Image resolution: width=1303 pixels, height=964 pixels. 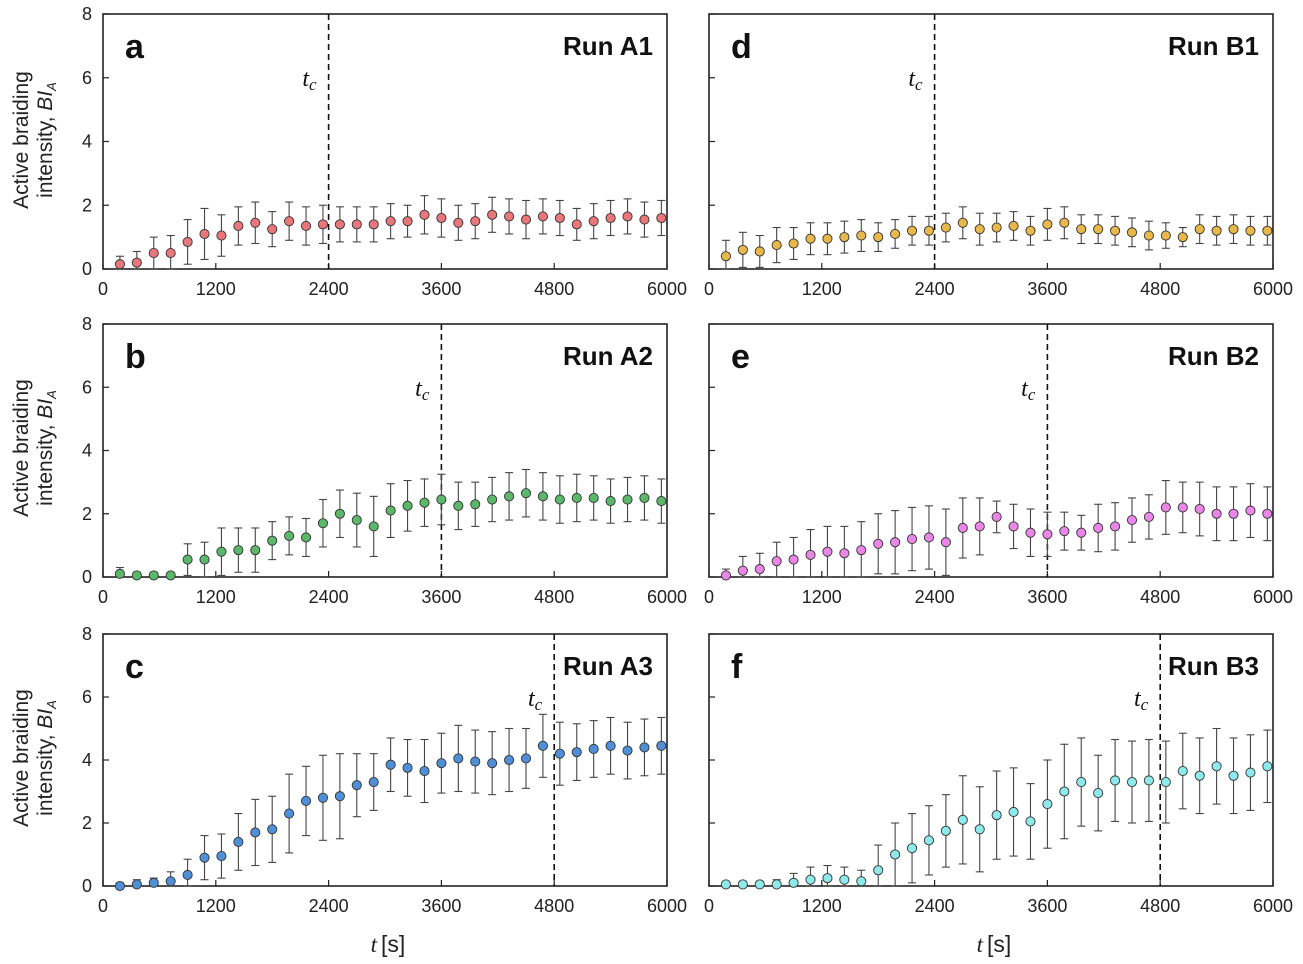 I want to click on x-axis-label-left: t [s], so click(x=388, y=944).